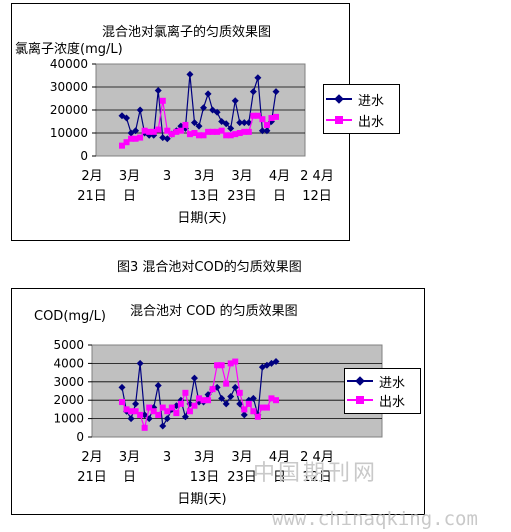  What do you see at coordinates (371, 122) in the screenshot?
I see `chart1-legend-outflow-label: 出水` at bounding box center [371, 122].